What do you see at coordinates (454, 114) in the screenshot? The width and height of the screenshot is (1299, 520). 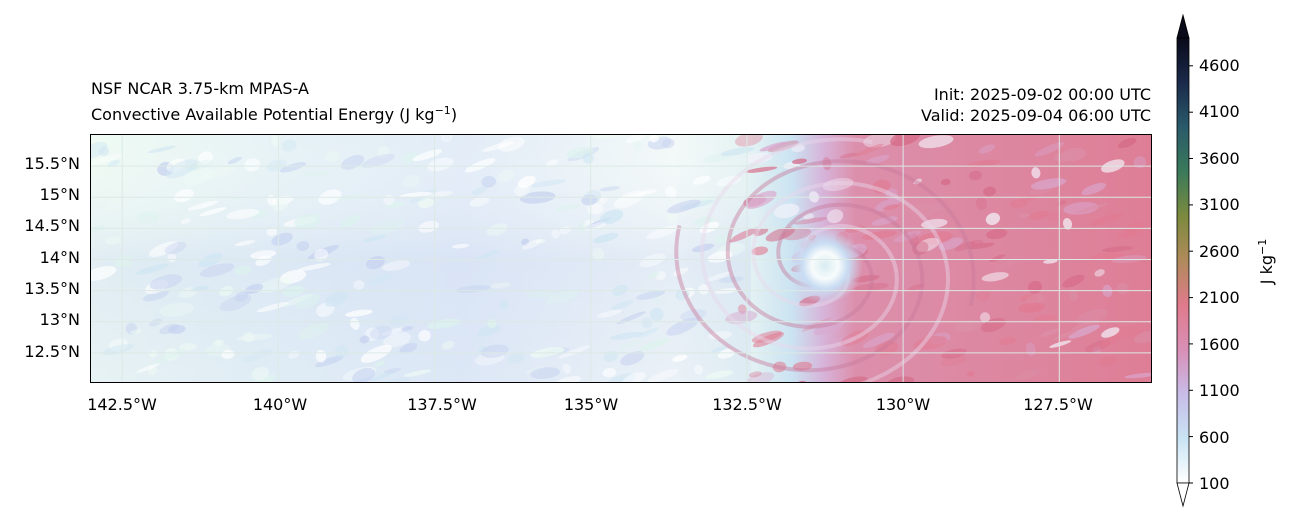 I see `field-title-close: )` at bounding box center [454, 114].